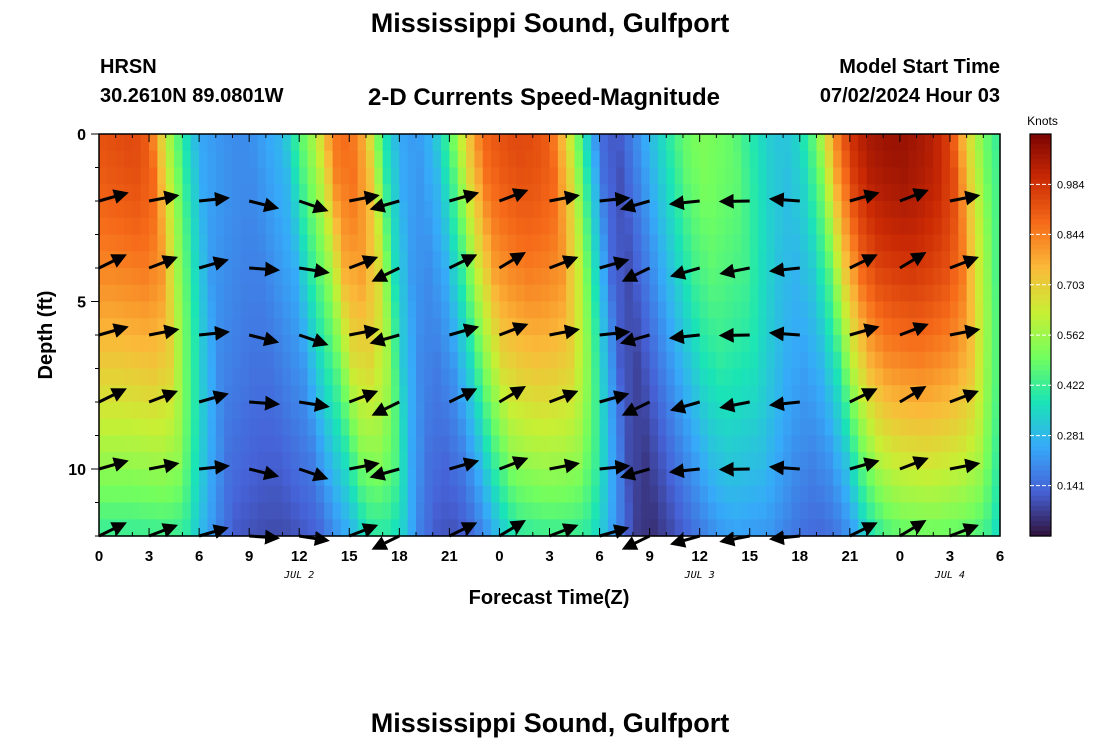 The image size is (1100, 750). Describe the element at coordinates (1071, 437) in the screenshot. I see `colorbar-tick-label: 0.281` at that location.